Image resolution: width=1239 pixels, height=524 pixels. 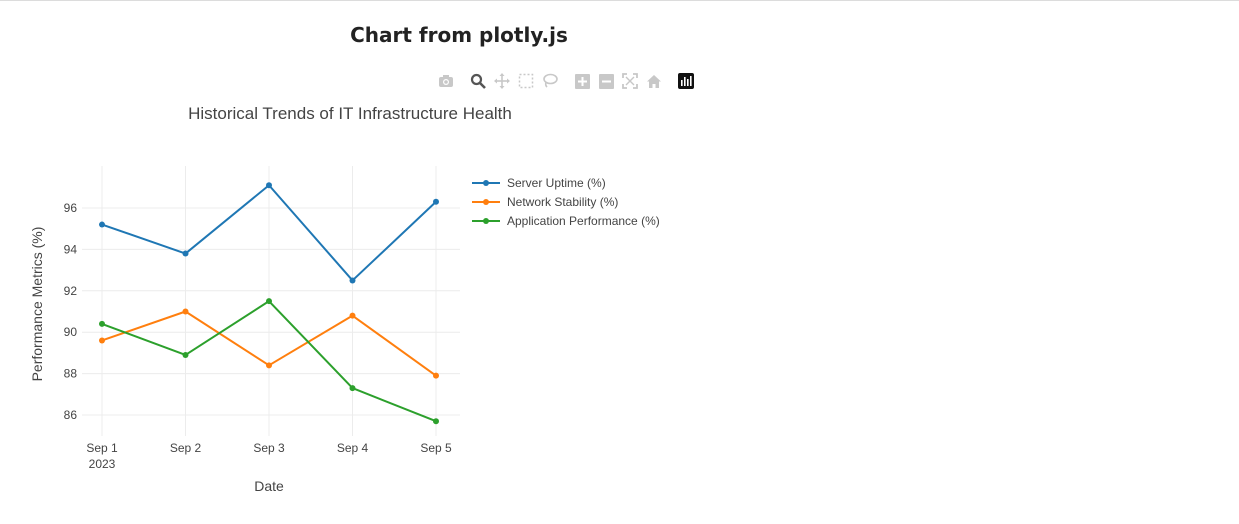 What do you see at coordinates (436, 448) in the screenshot?
I see `x-tick-label: Sep 5` at bounding box center [436, 448].